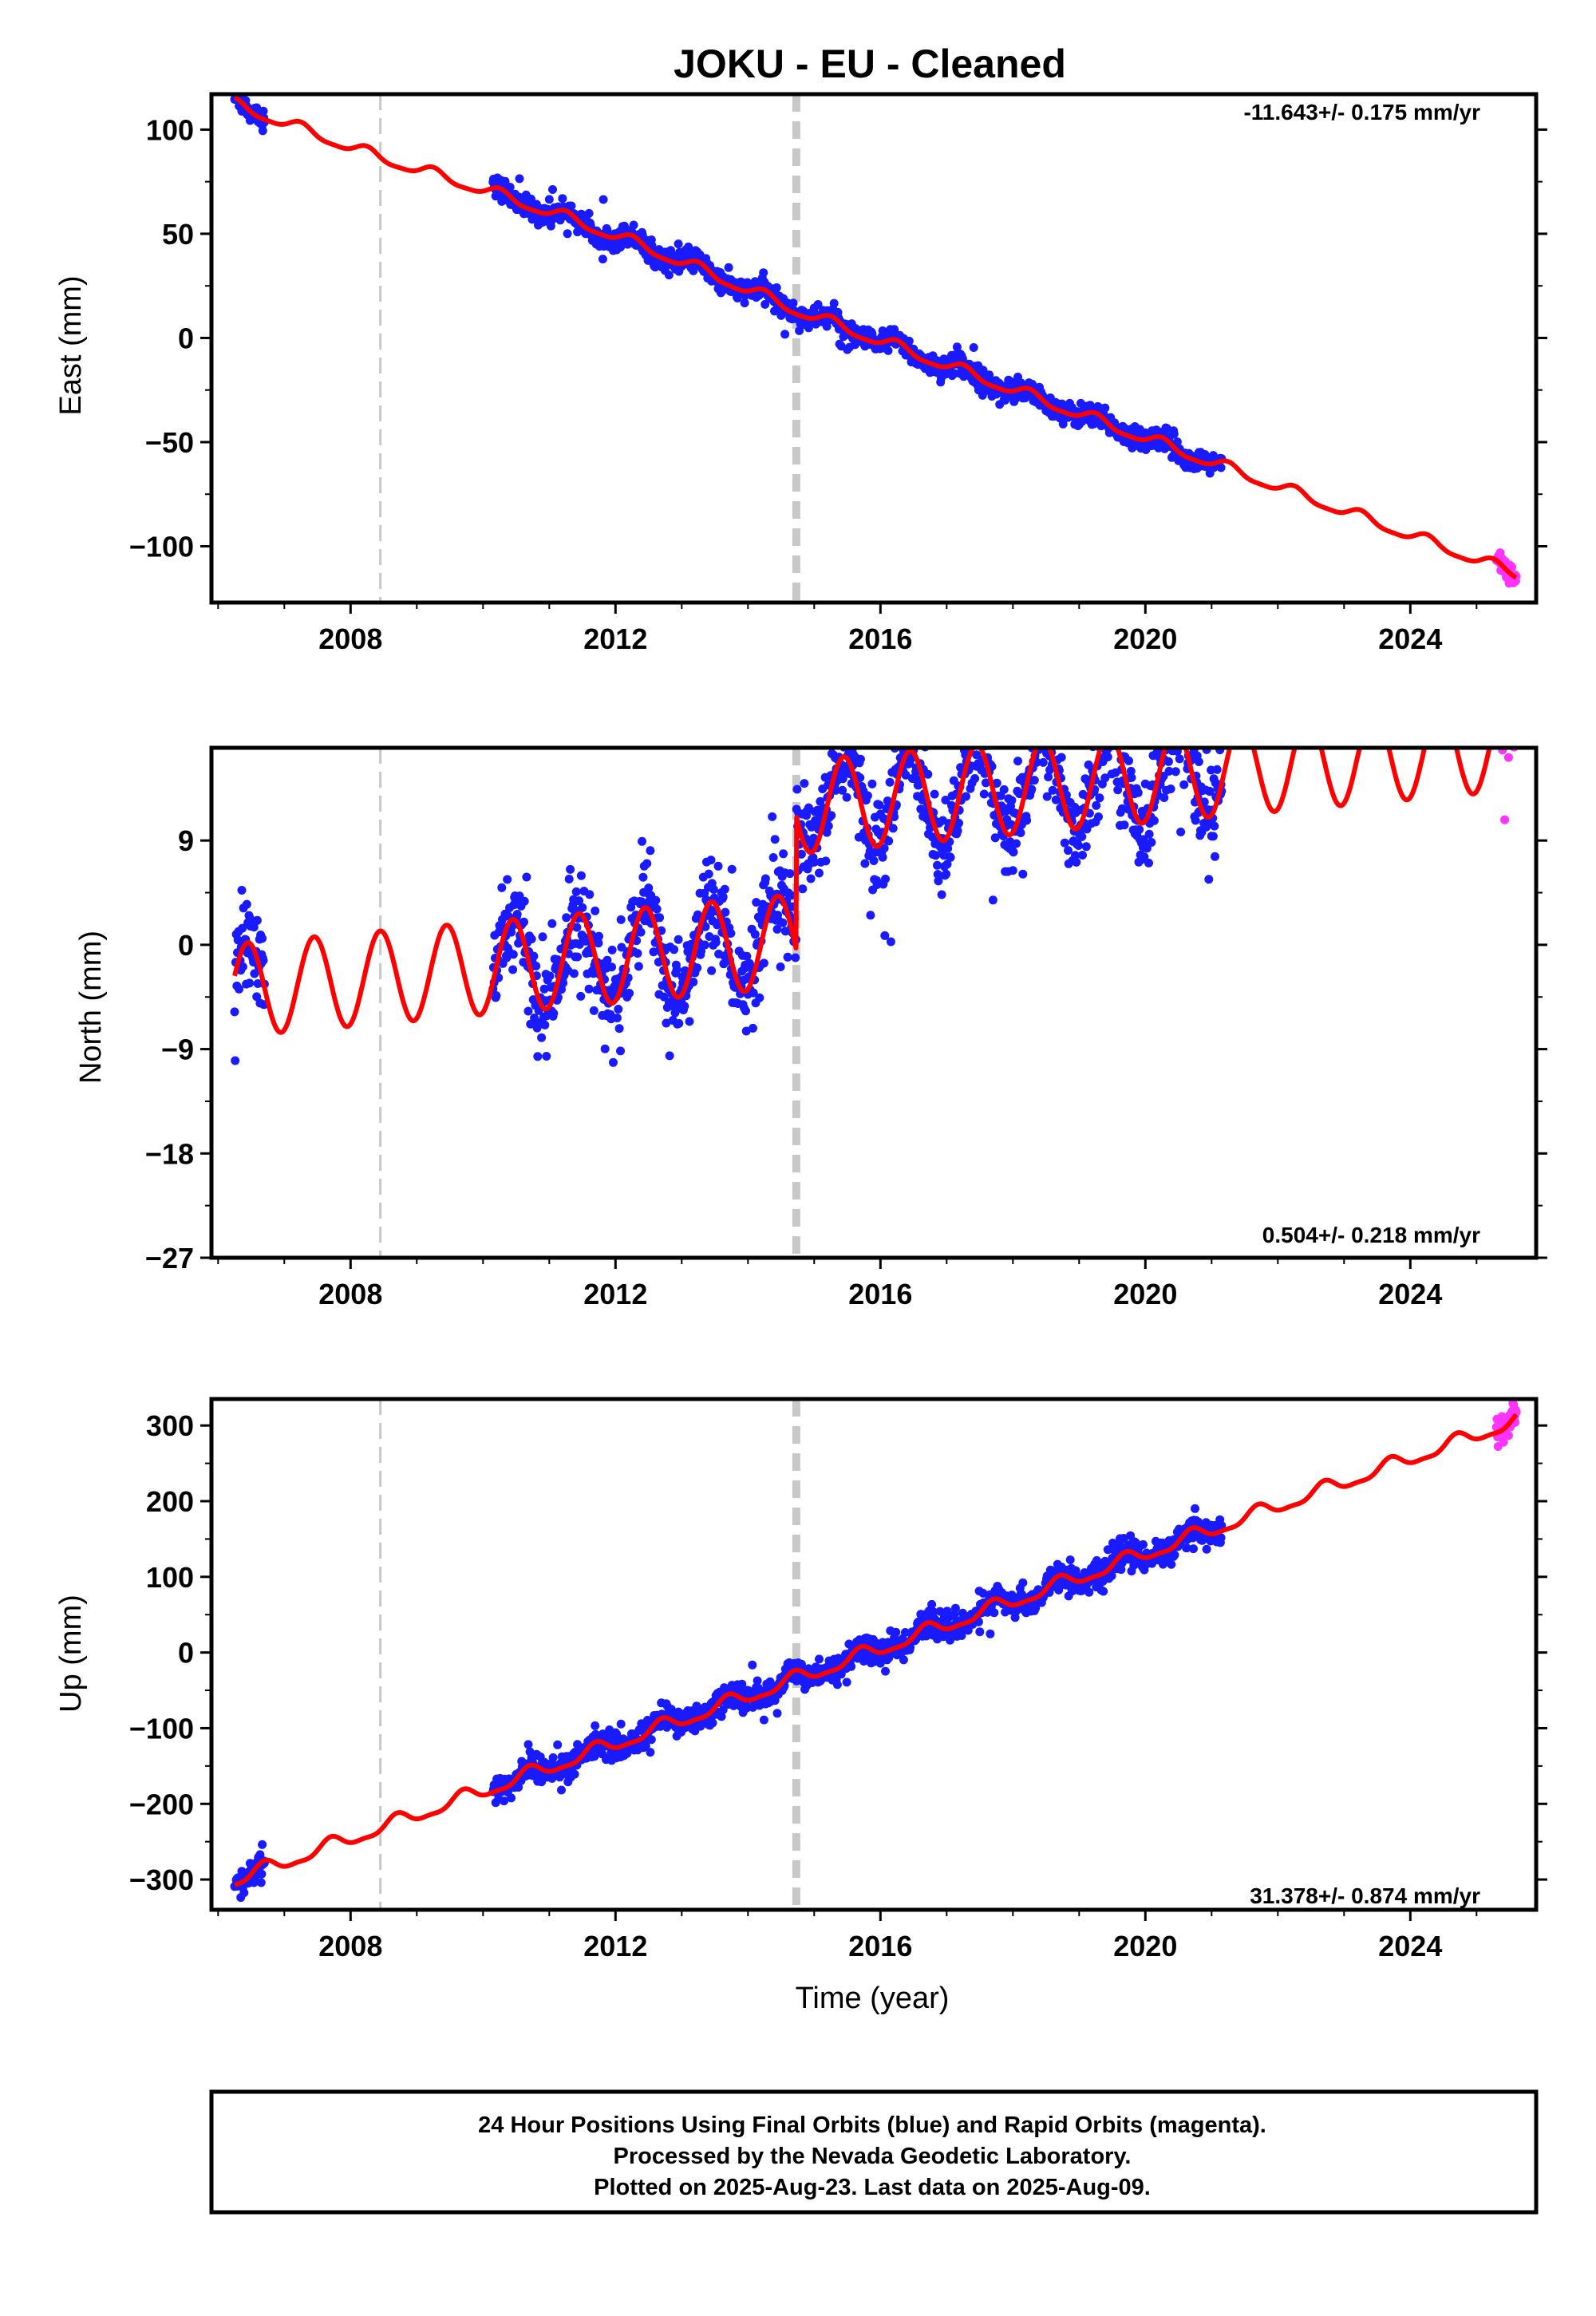  Describe the element at coordinates (862, 891) in the screenshot. I see `north-model-curve` at that location.